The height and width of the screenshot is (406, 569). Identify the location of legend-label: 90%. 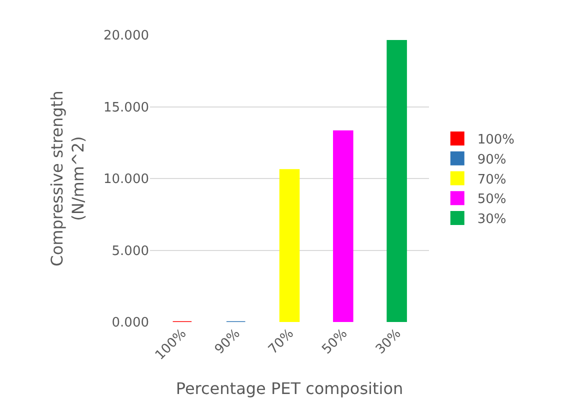
(491, 160).